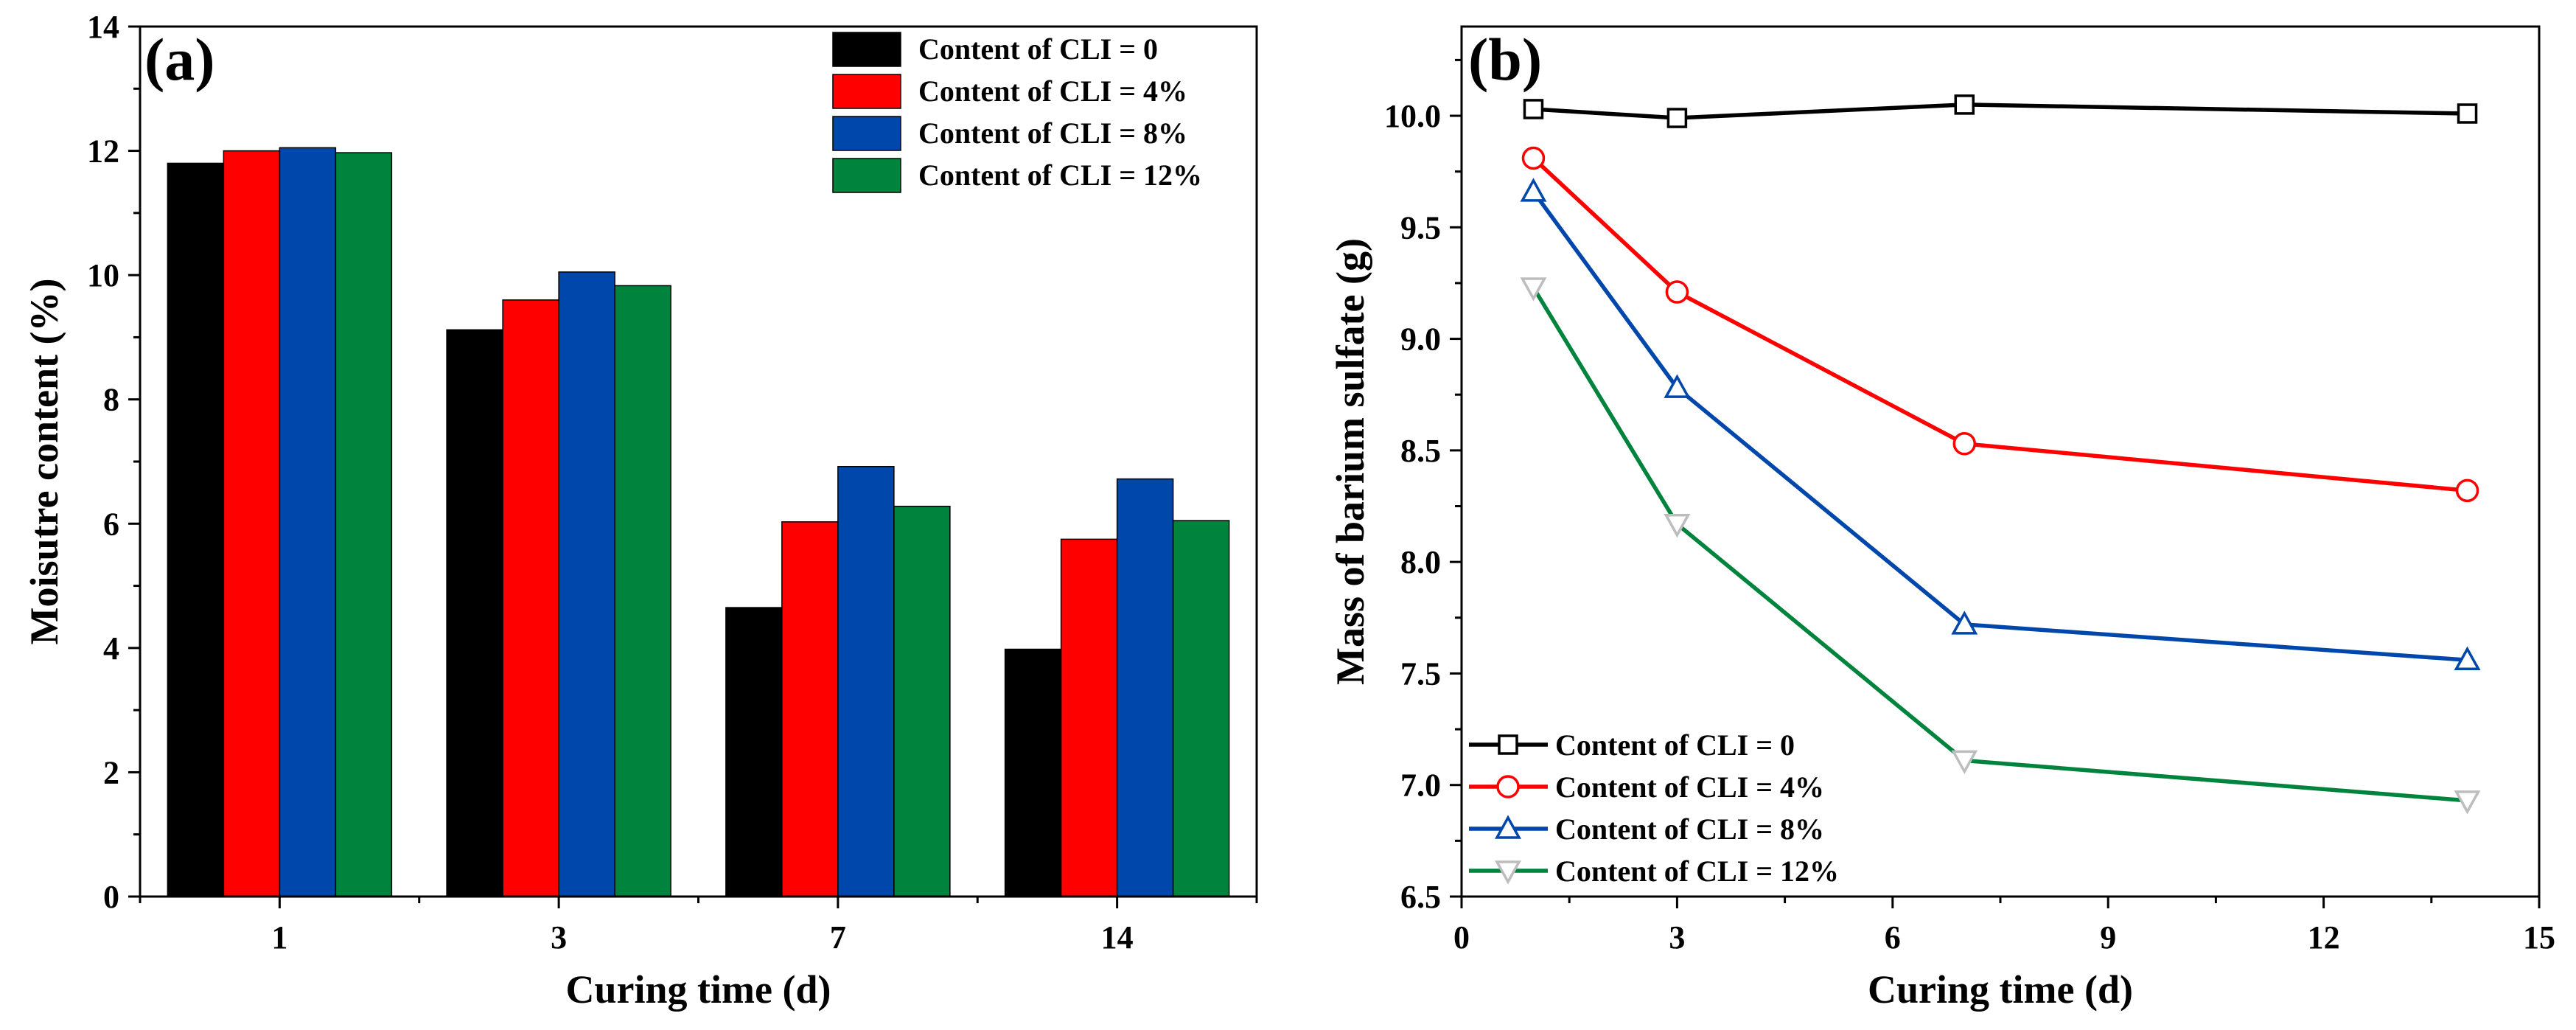  What do you see at coordinates (1461, 938) in the screenshot?
I see `x-tick-label: 0` at bounding box center [1461, 938].